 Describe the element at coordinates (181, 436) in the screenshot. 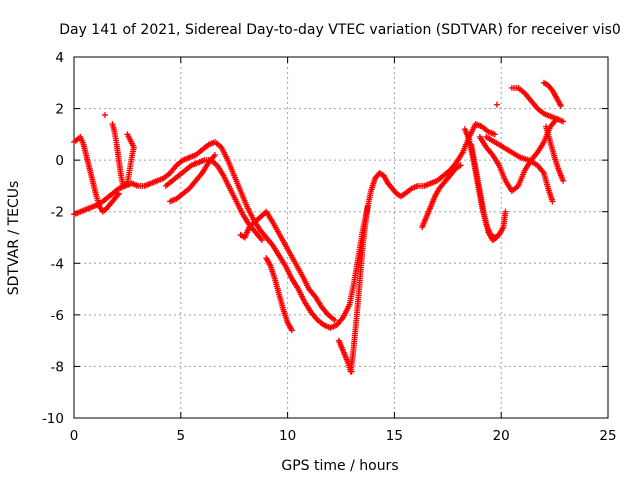

I see `x-tick-label: 5` at that location.